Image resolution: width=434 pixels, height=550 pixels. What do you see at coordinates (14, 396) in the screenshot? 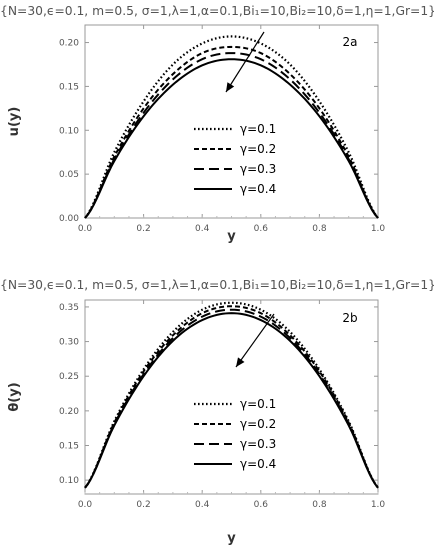
I see `y-axis-label: θ(y)` at bounding box center [14, 396].